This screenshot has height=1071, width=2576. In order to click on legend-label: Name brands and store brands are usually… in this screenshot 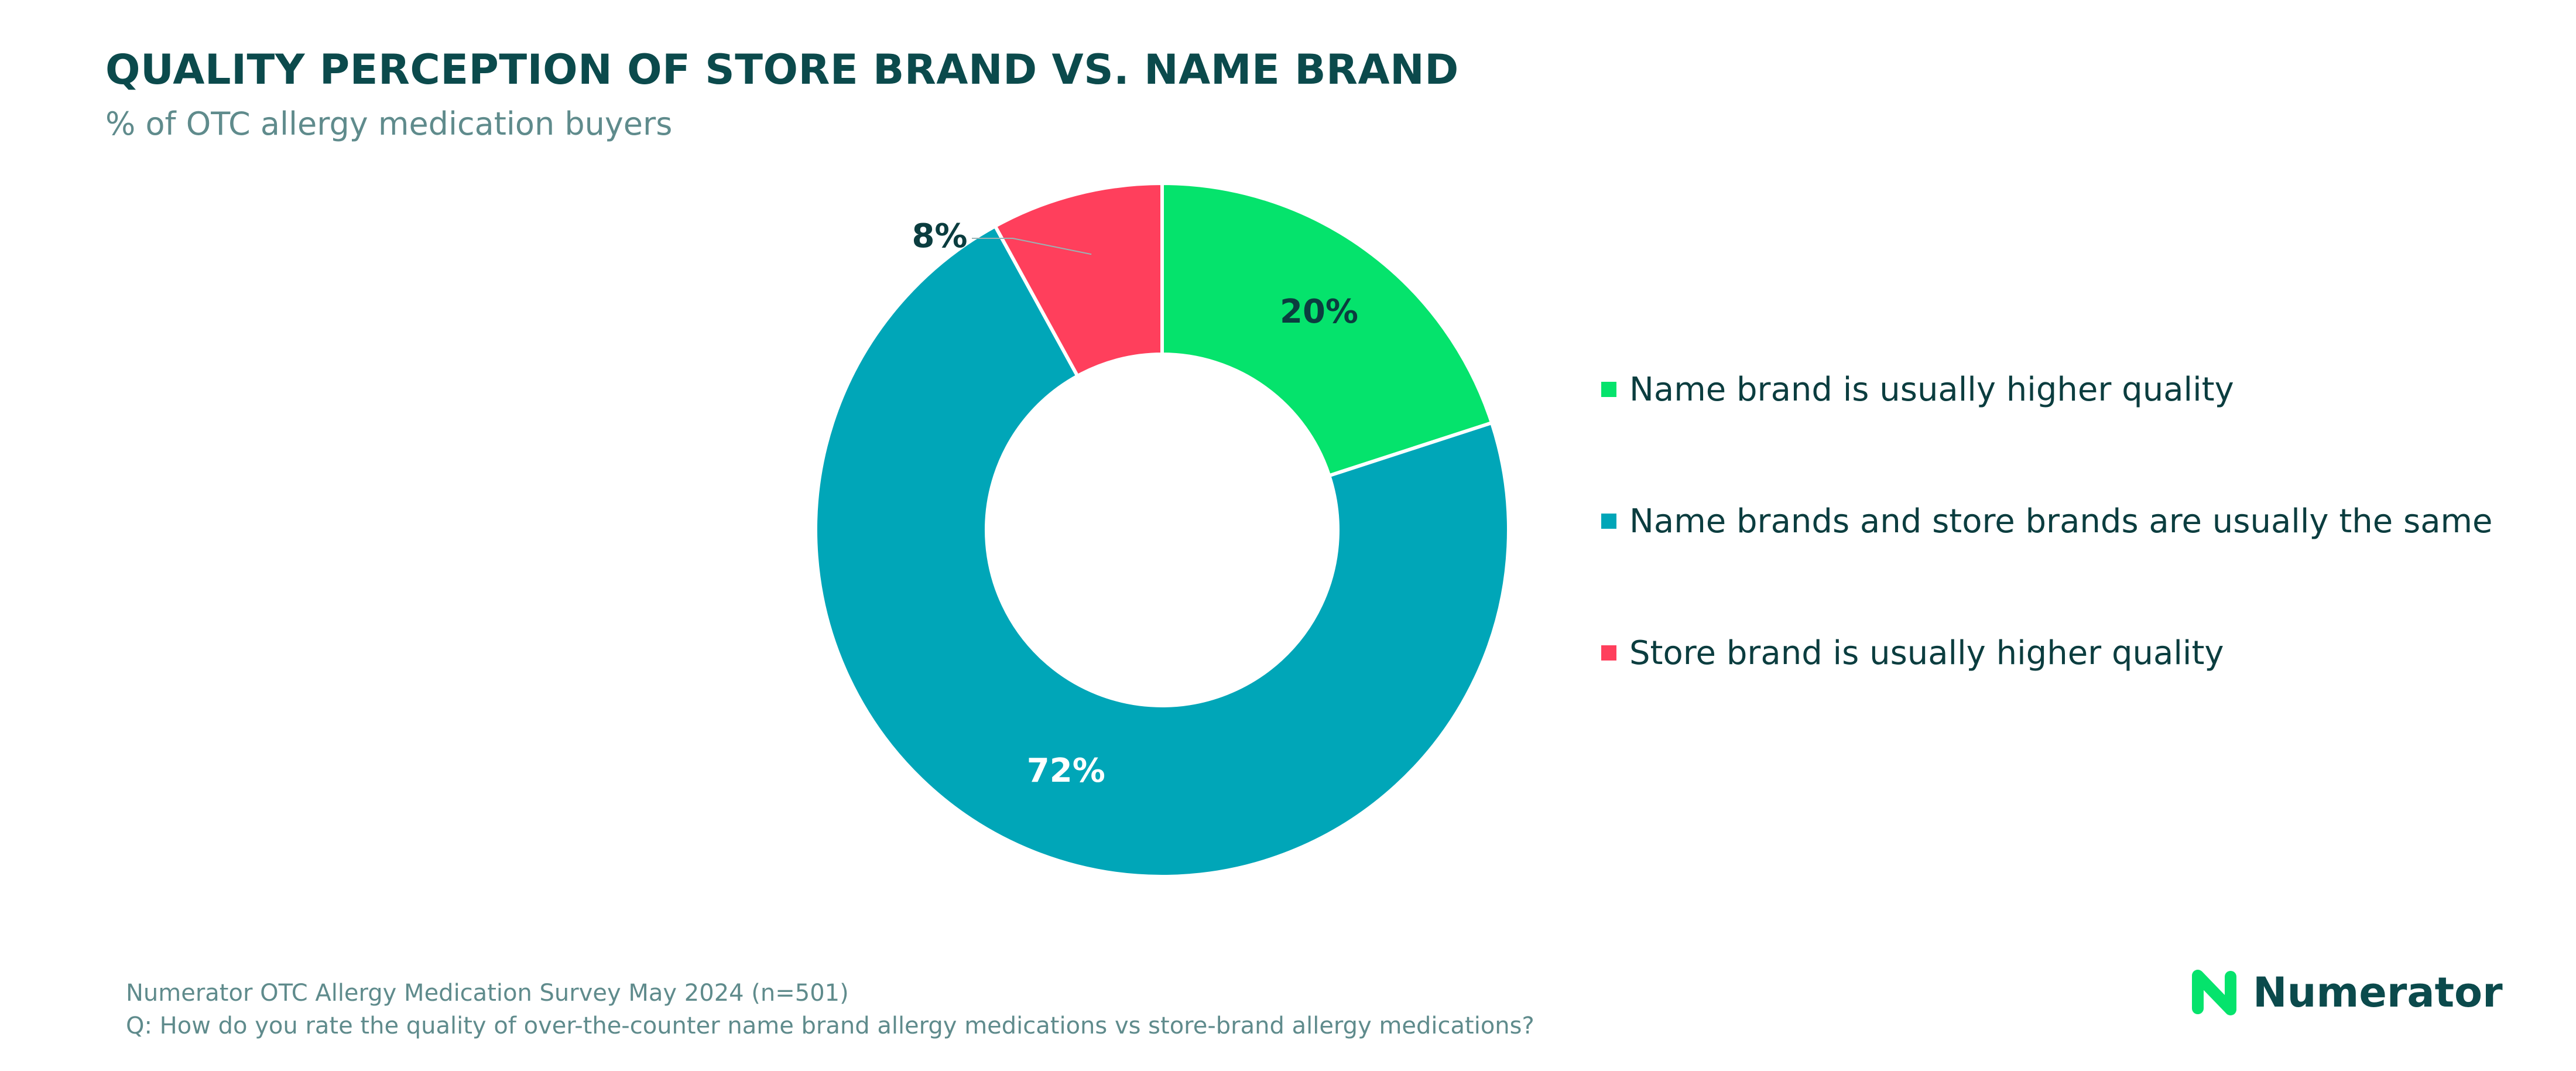, I will do `click(2061, 521)`.